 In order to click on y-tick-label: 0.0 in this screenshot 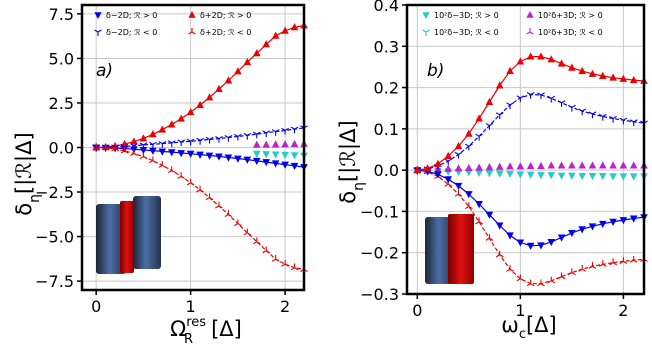, I will do `click(386, 170)`.